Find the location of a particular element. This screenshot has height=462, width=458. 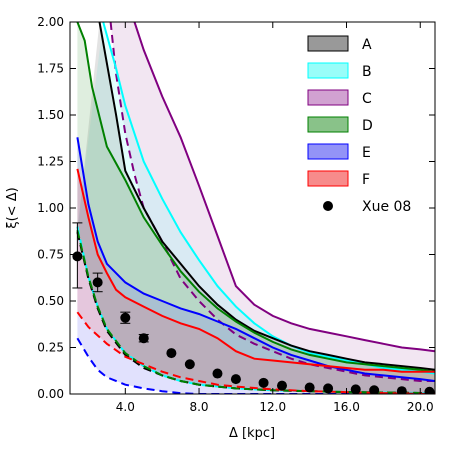

x-tick-label: 12.0 is located at coordinates (272, 407).